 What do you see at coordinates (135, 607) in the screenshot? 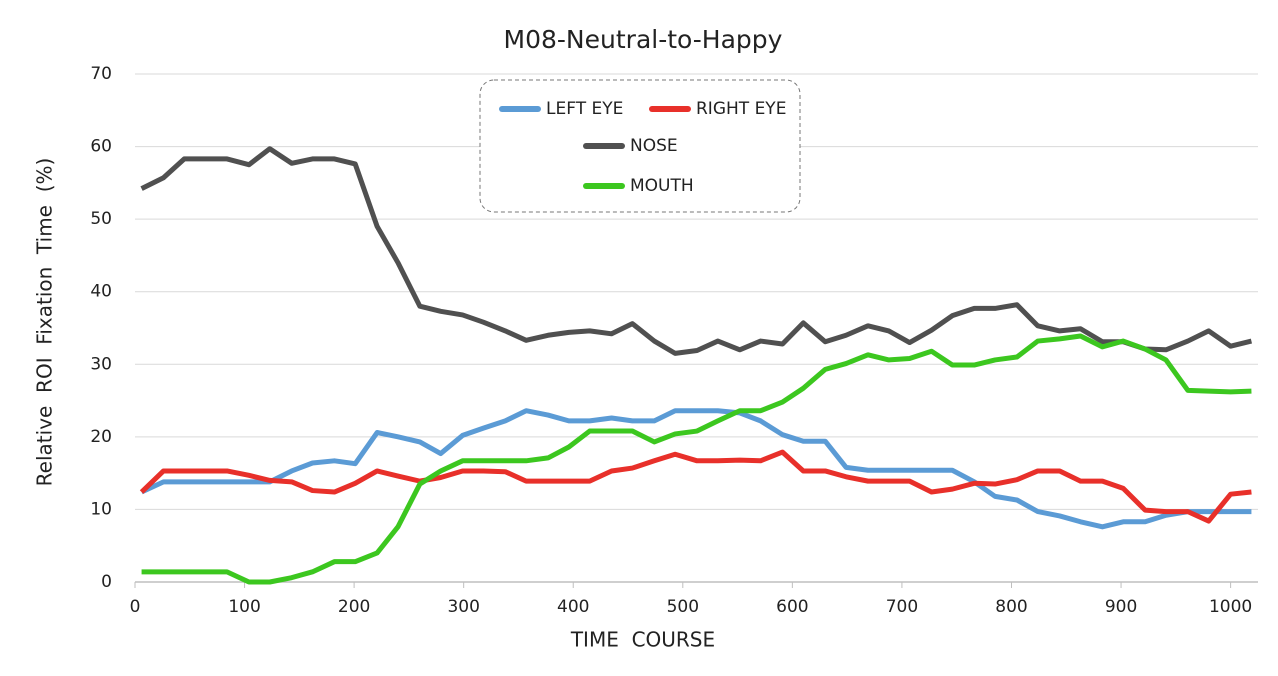
I see `x-tick-label: 0` at bounding box center [135, 607].